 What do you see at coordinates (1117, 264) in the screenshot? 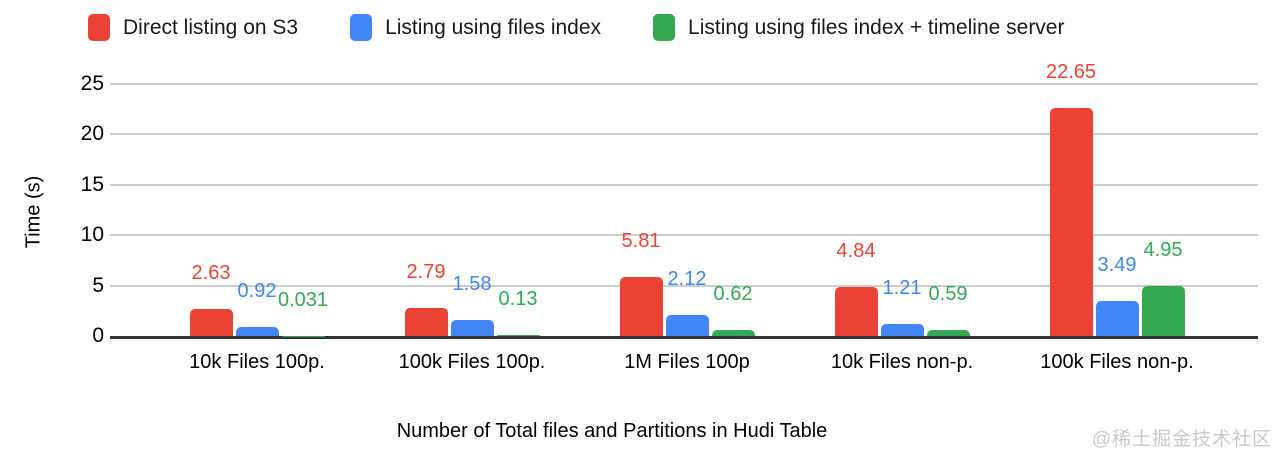
I see `bar-value-label: 3.49` at bounding box center [1117, 264].